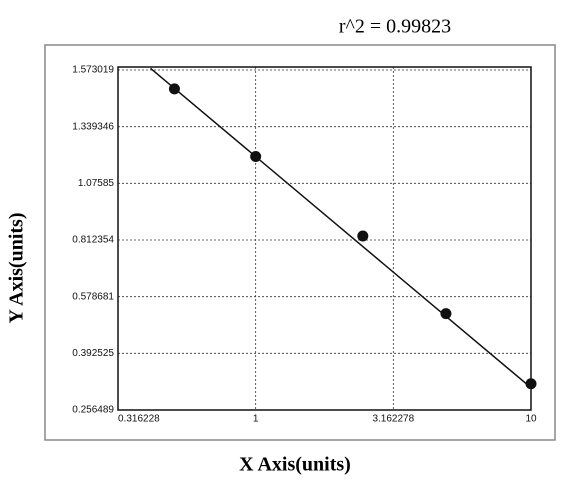 This screenshot has height=487, width=573. What do you see at coordinates (256, 419) in the screenshot?
I see `x-tick-label: 1` at bounding box center [256, 419].